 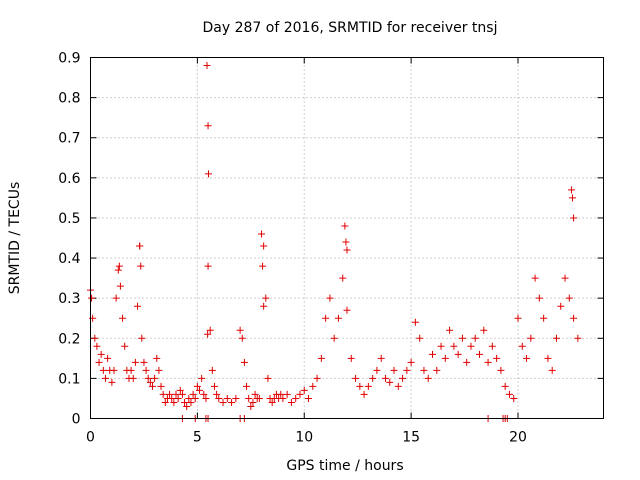 What do you see at coordinates (69, 59) in the screenshot?
I see `y-tick-label: 0.9` at bounding box center [69, 59].